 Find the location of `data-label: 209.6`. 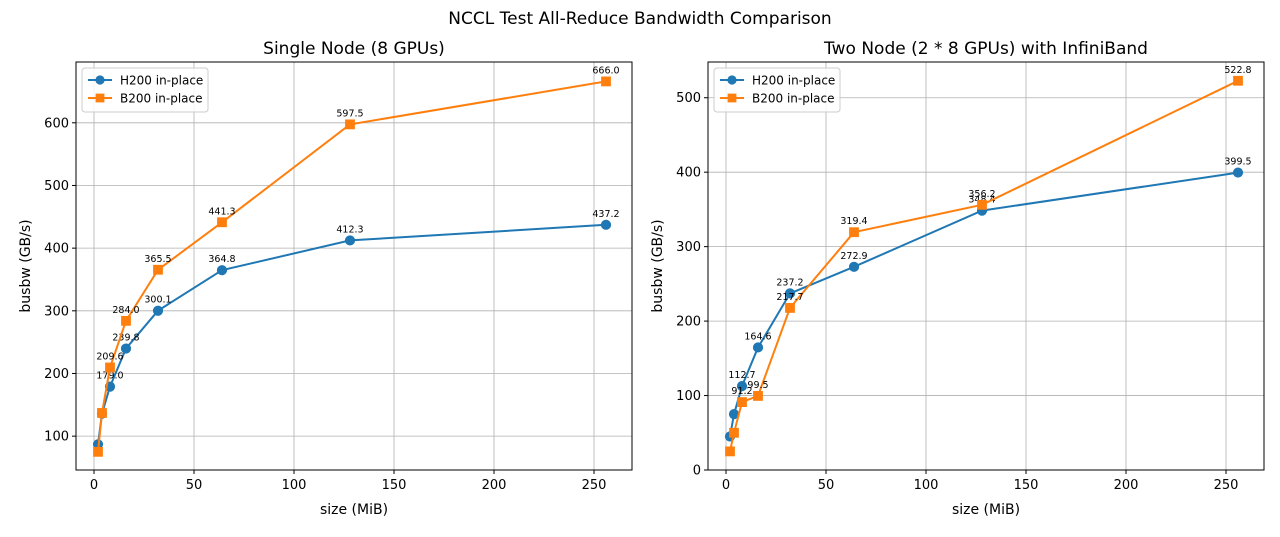

data-label: 209.6 is located at coordinates (109, 356).